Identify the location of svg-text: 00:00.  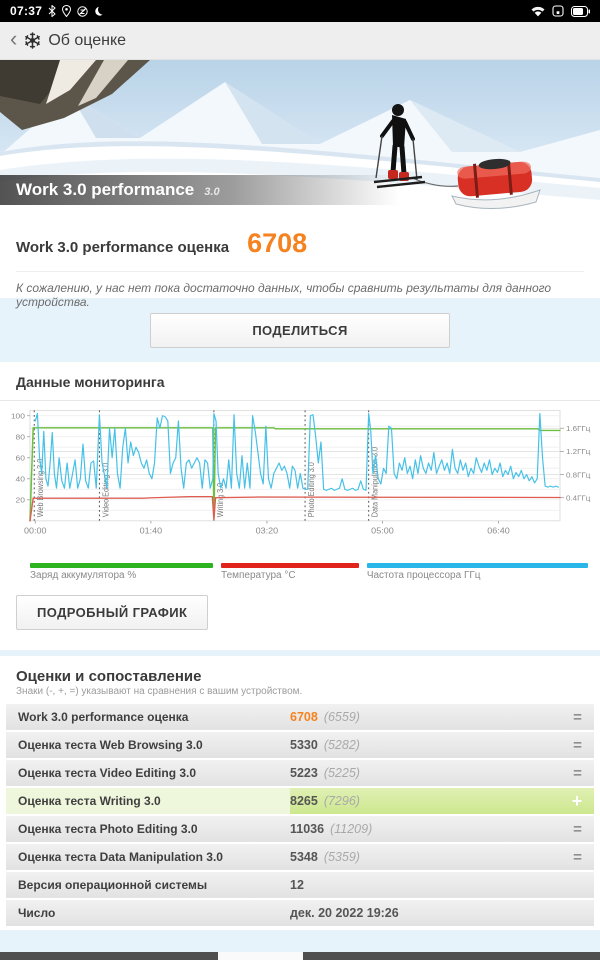
(35, 530).